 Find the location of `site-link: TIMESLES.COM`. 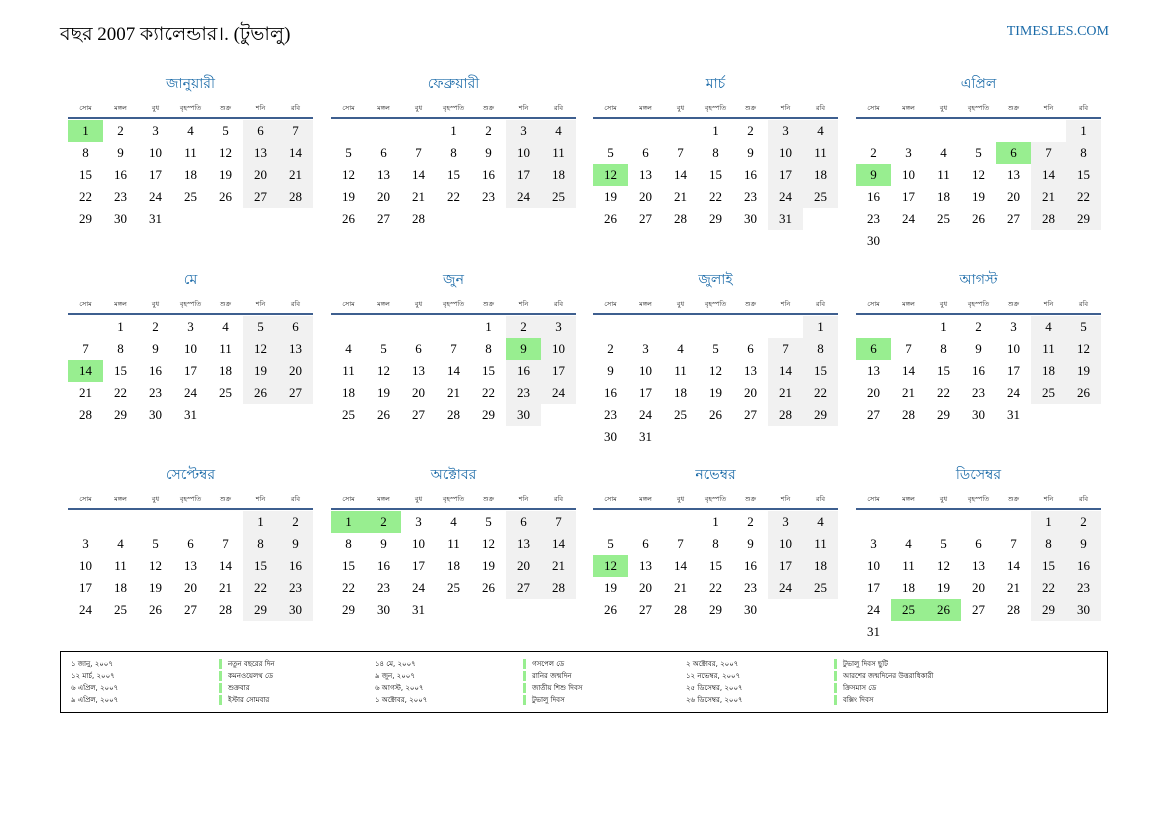

site-link: TIMESLES.COM is located at coordinates (1057, 31).